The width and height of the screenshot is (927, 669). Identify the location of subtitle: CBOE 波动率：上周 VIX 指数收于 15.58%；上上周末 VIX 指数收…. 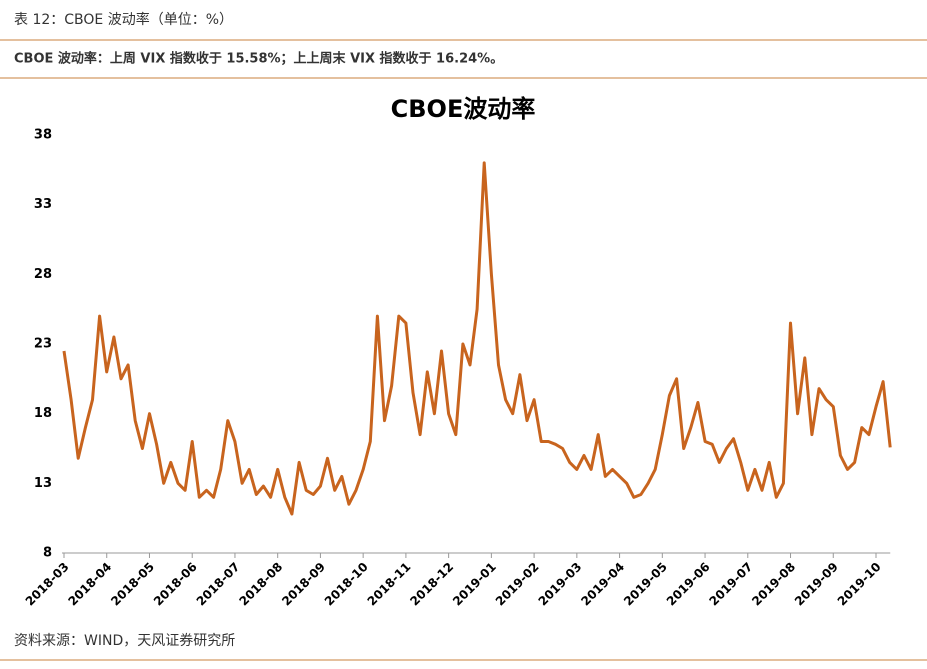
(258, 59).